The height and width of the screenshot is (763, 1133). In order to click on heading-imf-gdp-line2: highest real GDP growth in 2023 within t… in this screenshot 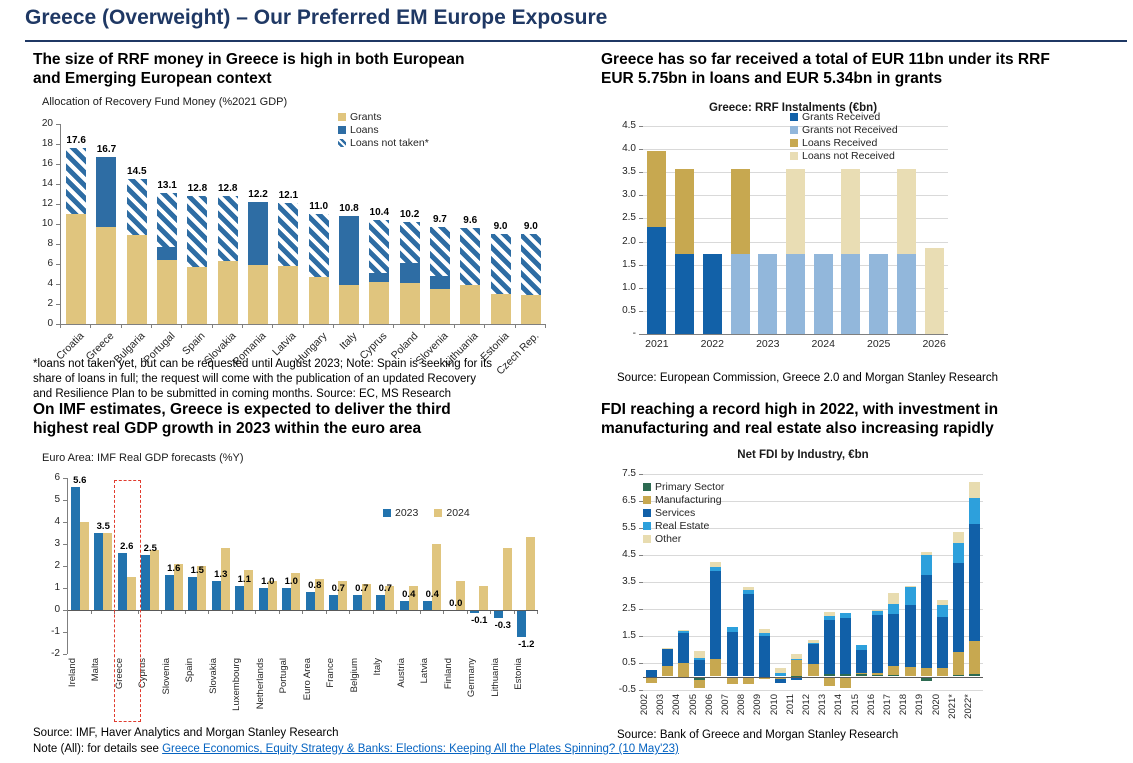, I will do `click(227, 428)`.